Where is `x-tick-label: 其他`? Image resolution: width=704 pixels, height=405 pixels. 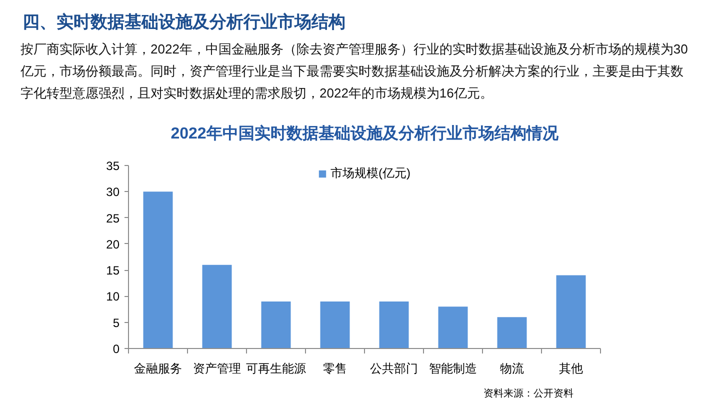
x-tick-label: 其他 is located at coordinates (571, 369).